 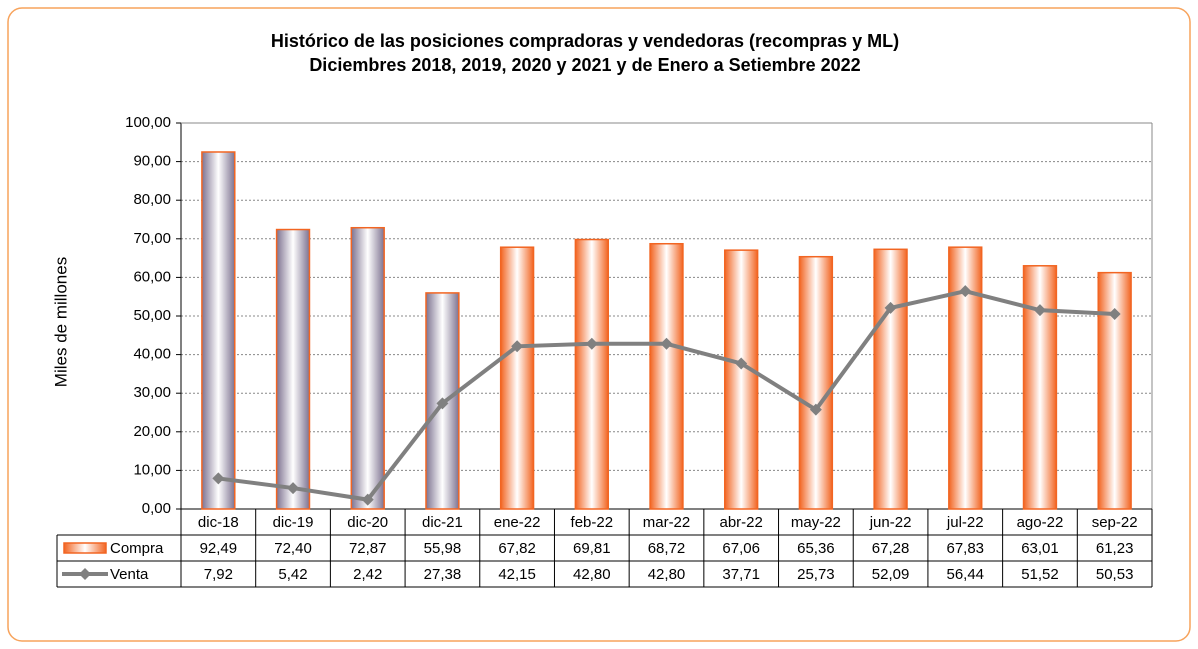 What do you see at coordinates (443, 548) in the screenshot?
I see `table-value: 55,98` at bounding box center [443, 548].